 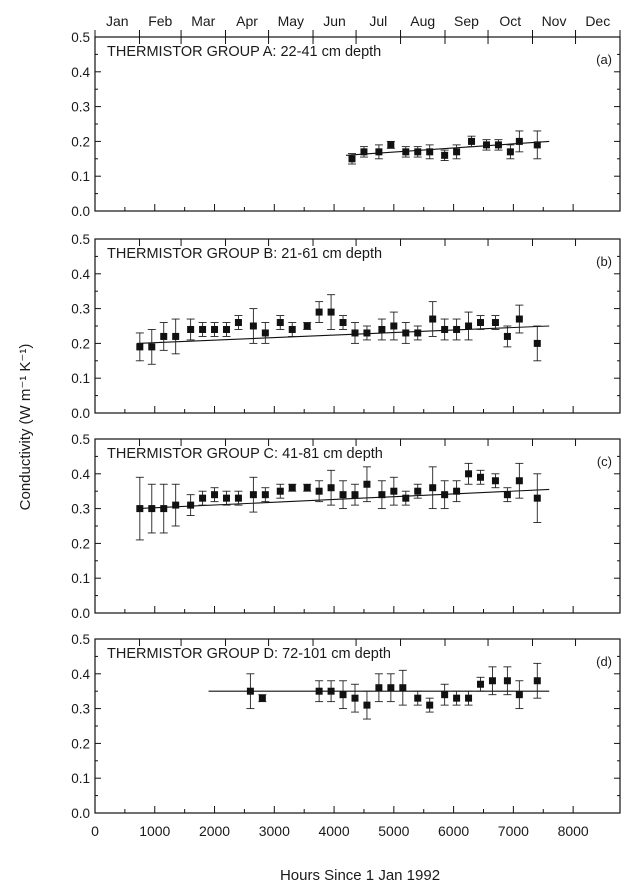 I want to click on x-tick-label: 3000, so click(x=274, y=831).